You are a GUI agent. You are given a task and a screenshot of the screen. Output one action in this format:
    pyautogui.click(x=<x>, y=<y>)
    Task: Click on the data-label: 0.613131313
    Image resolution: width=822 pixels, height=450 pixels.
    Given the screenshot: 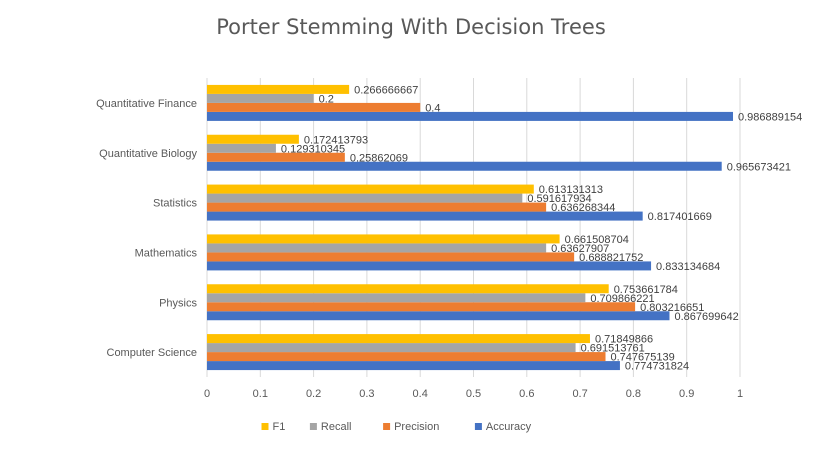 What is the action you would take?
    pyautogui.click(x=571, y=190)
    